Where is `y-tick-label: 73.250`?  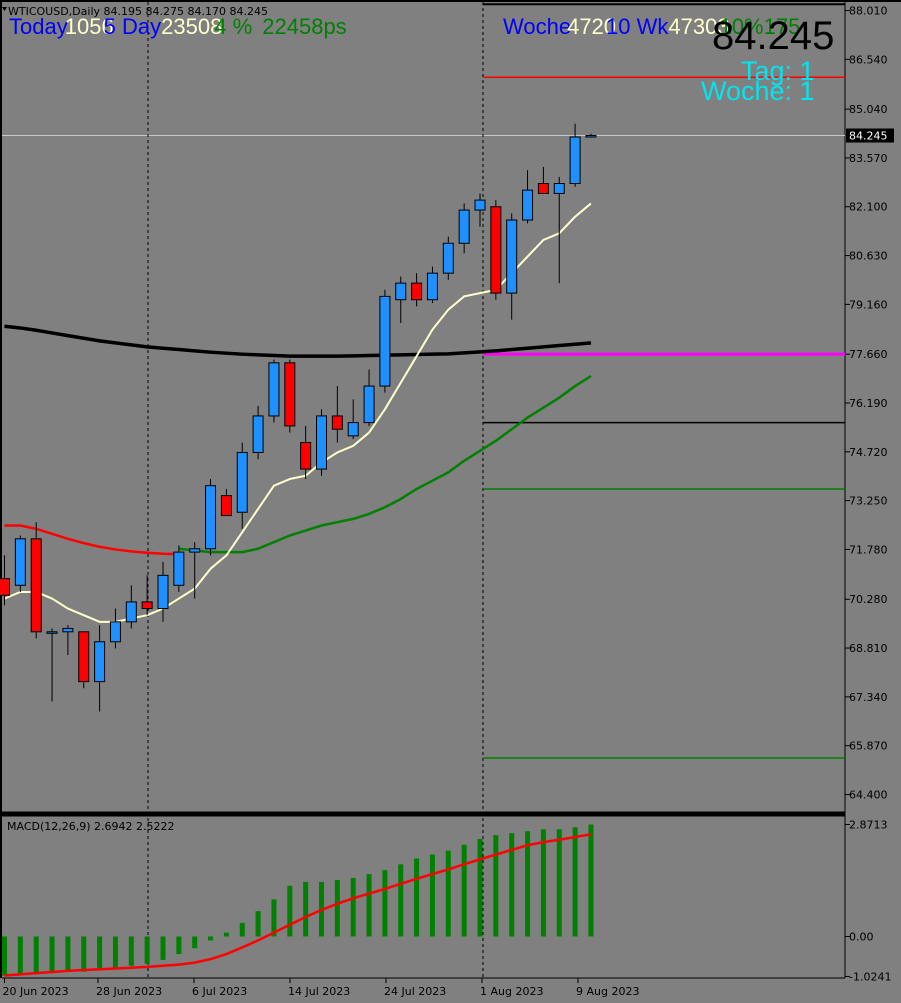 y-tick-label: 73.250 is located at coordinates (868, 501).